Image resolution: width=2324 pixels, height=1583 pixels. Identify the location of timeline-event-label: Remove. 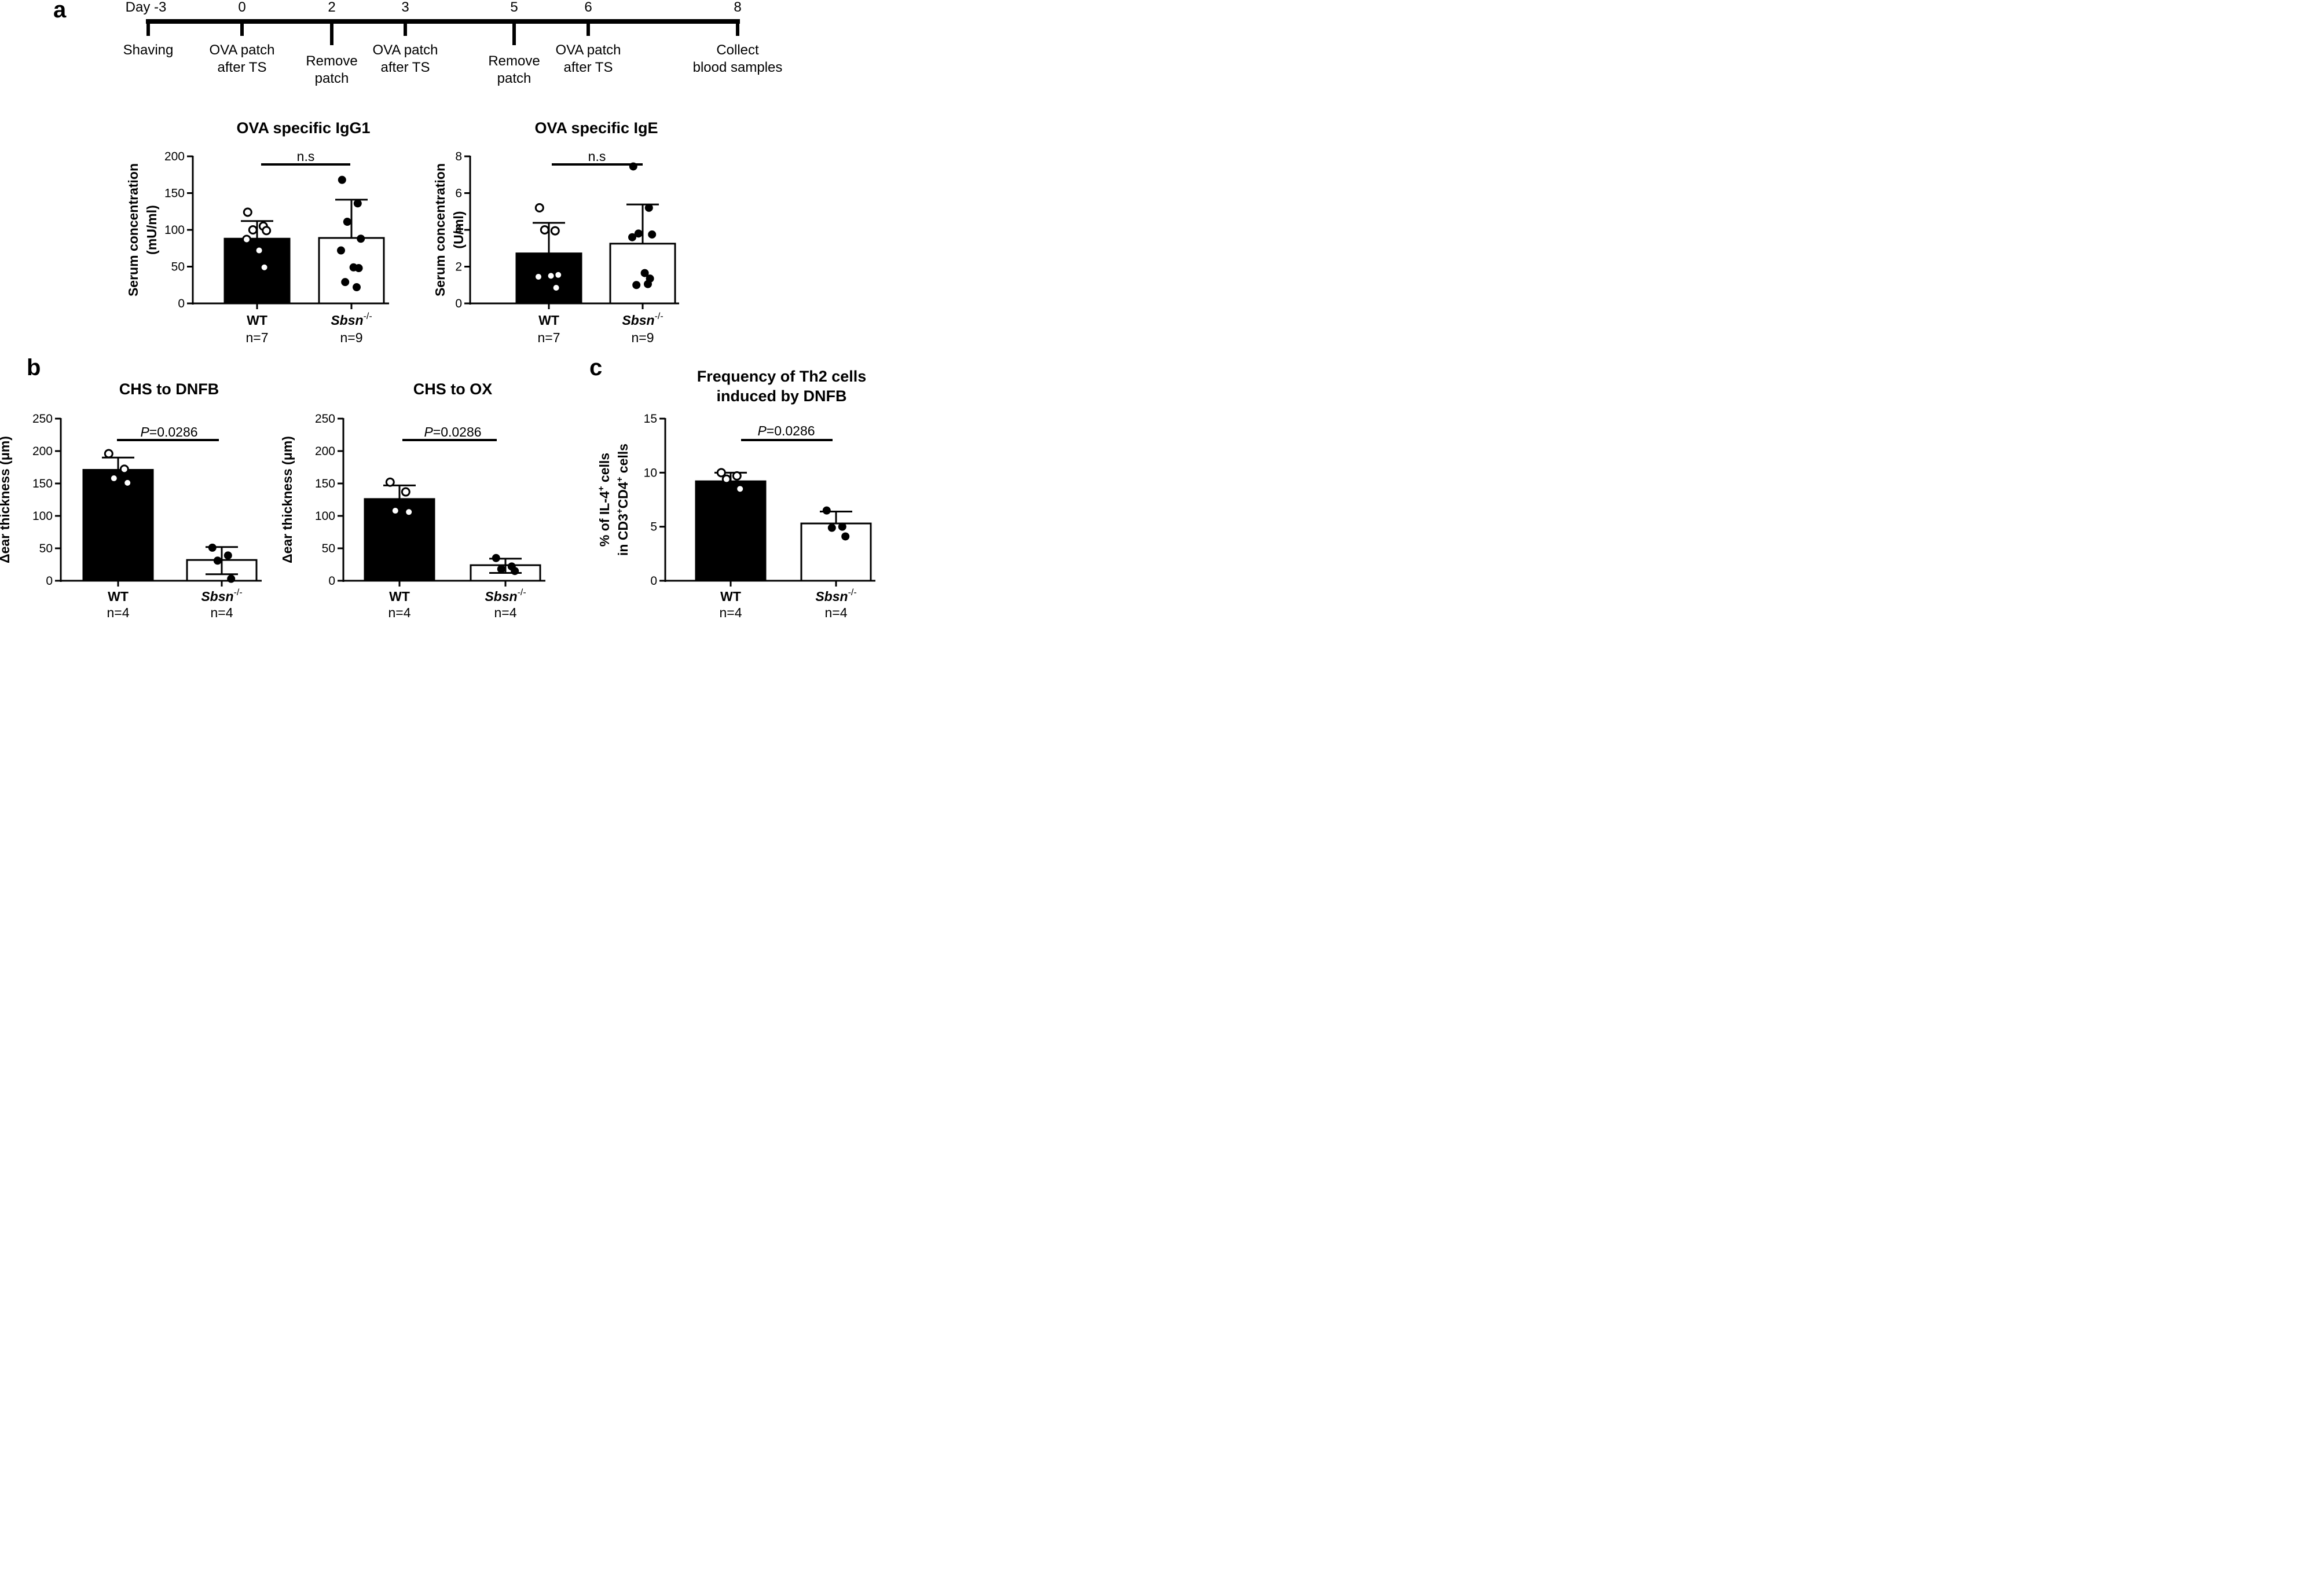
(514, 61).